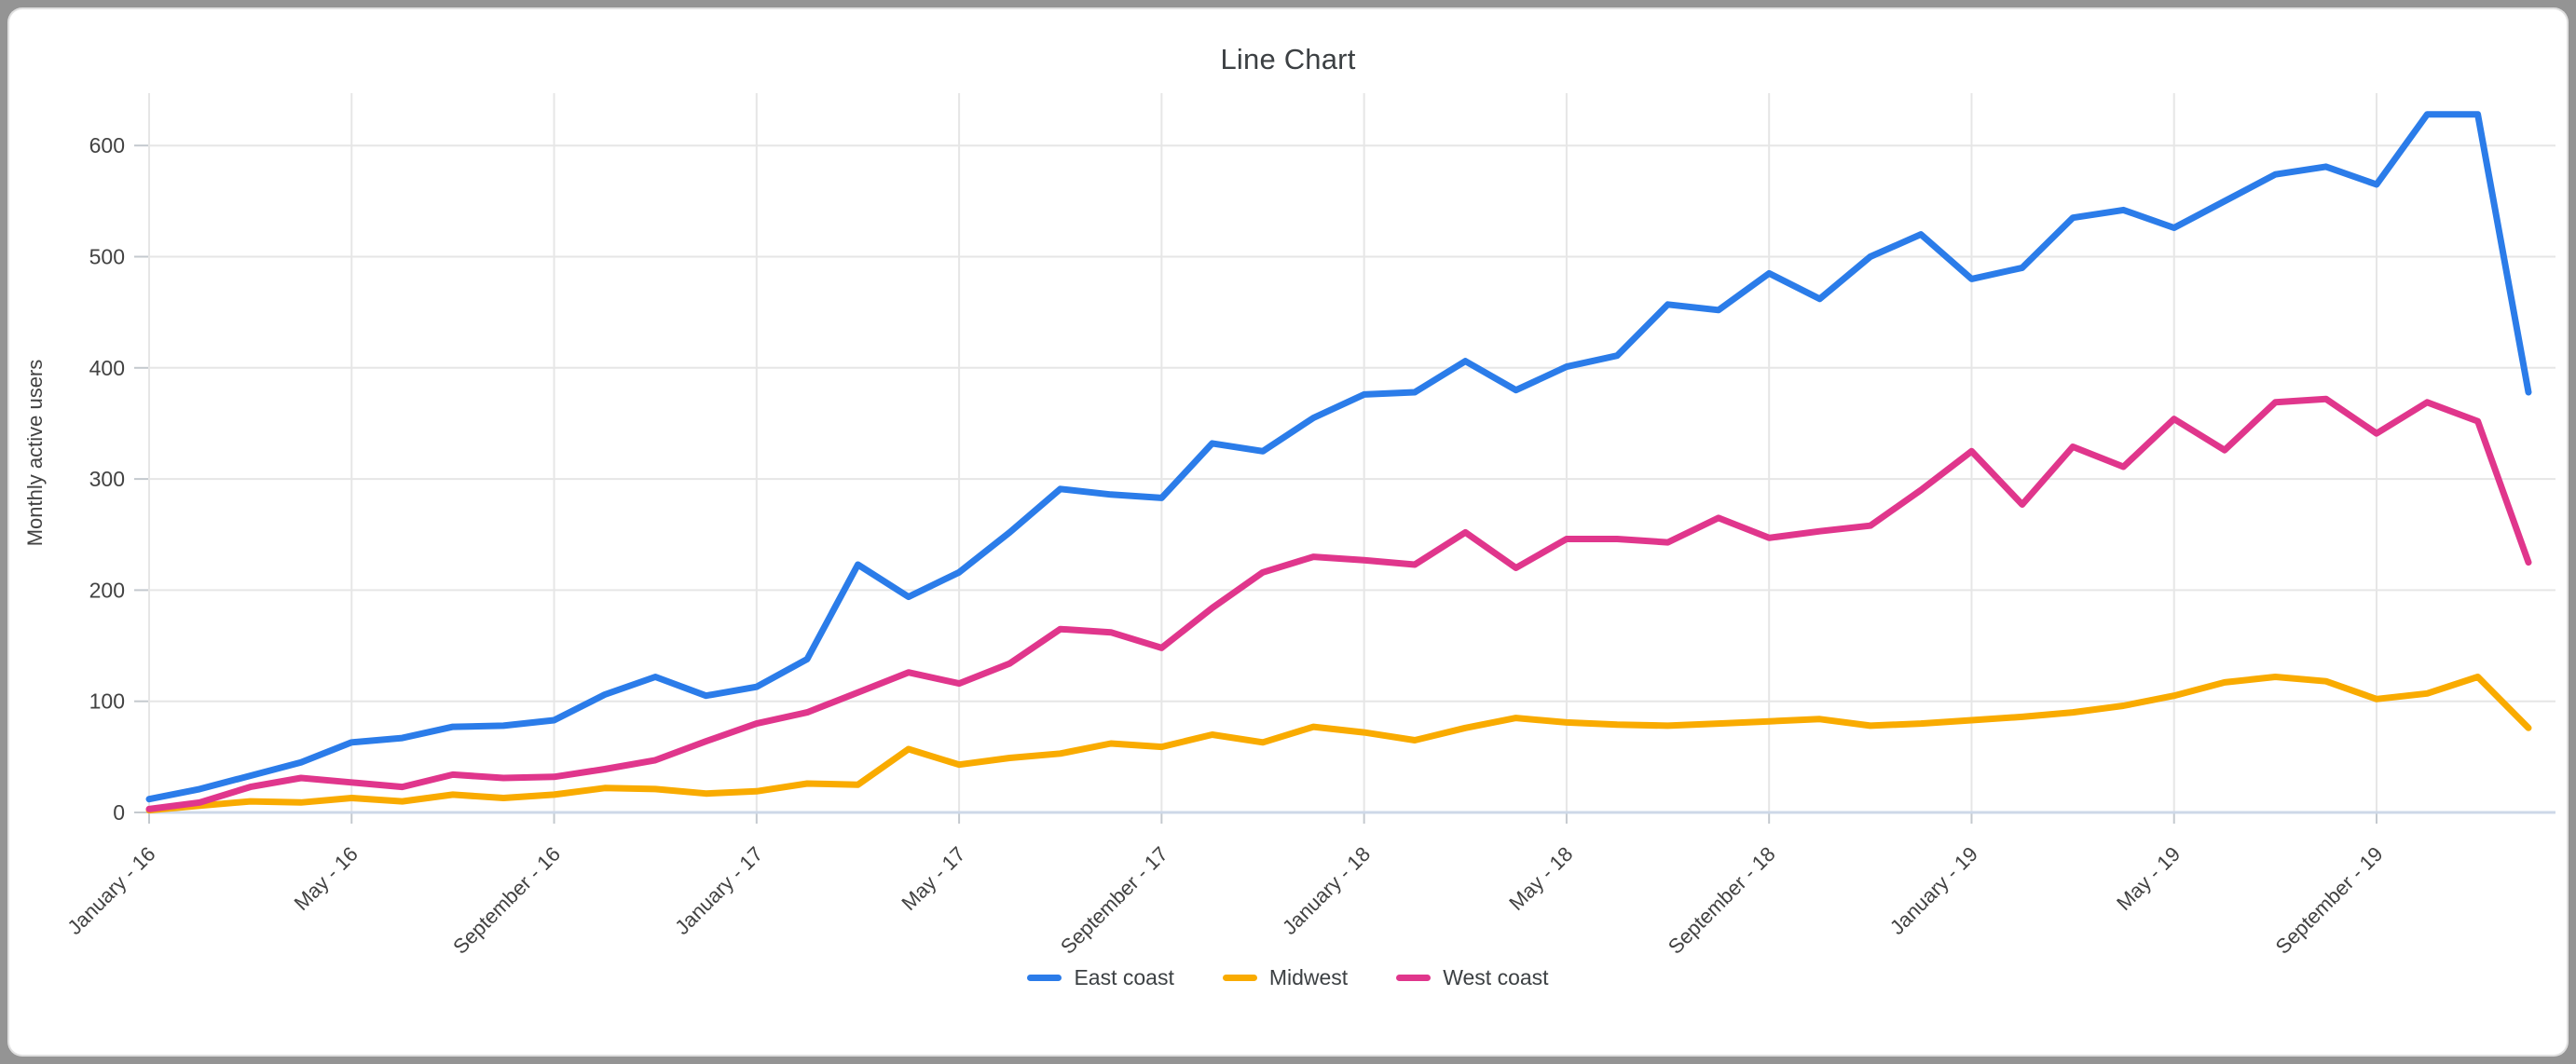 The height and width of the screenshot is (1064, 2576). I want to click on x-tick-label: May - 18, so click(1540, 878).